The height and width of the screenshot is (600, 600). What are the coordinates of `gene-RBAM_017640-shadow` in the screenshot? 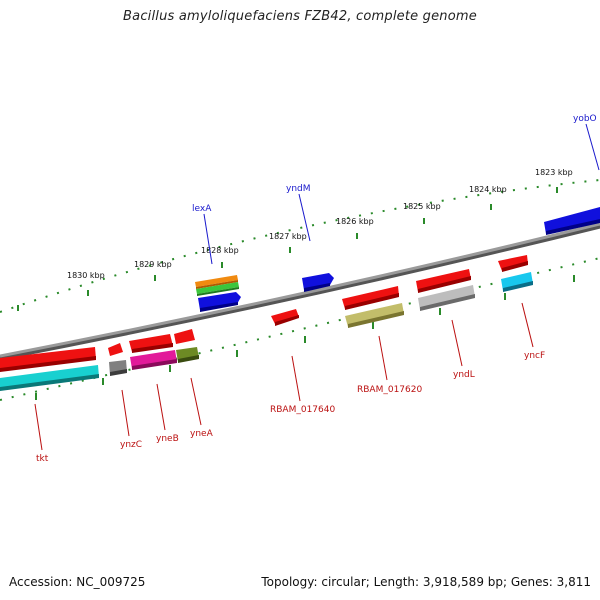 It's located at (287, 320).